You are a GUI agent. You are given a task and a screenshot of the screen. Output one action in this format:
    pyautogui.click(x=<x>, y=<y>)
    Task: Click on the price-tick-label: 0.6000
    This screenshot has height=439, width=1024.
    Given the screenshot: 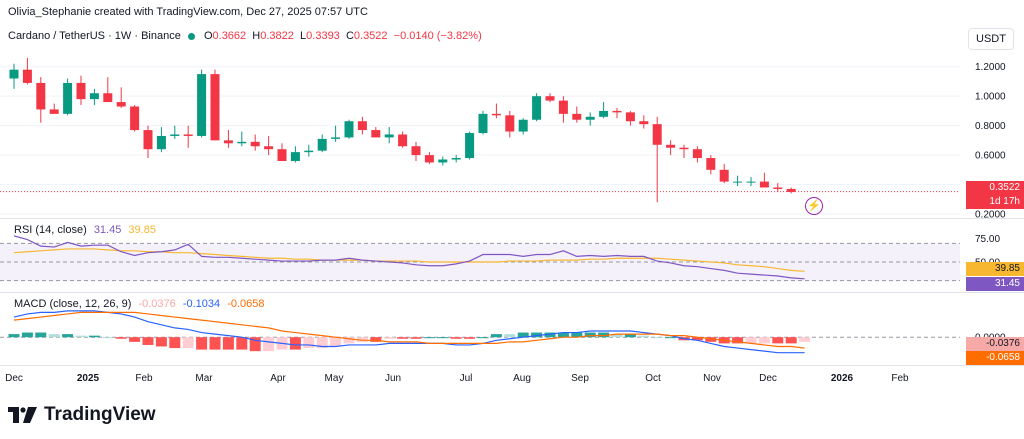 What is the action you would take?
    pyautogui.click(x=990, y=156)
    